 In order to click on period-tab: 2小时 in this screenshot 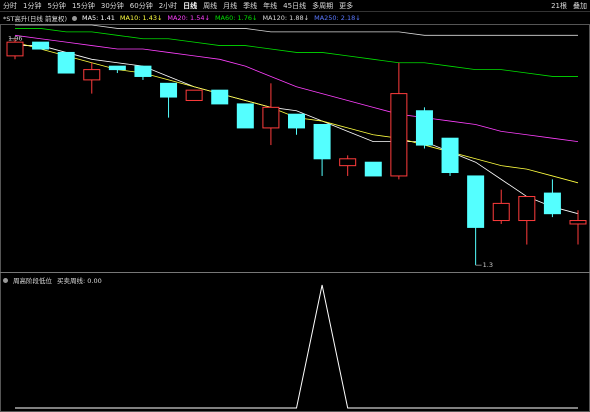, I will do `click(168, 5)`.